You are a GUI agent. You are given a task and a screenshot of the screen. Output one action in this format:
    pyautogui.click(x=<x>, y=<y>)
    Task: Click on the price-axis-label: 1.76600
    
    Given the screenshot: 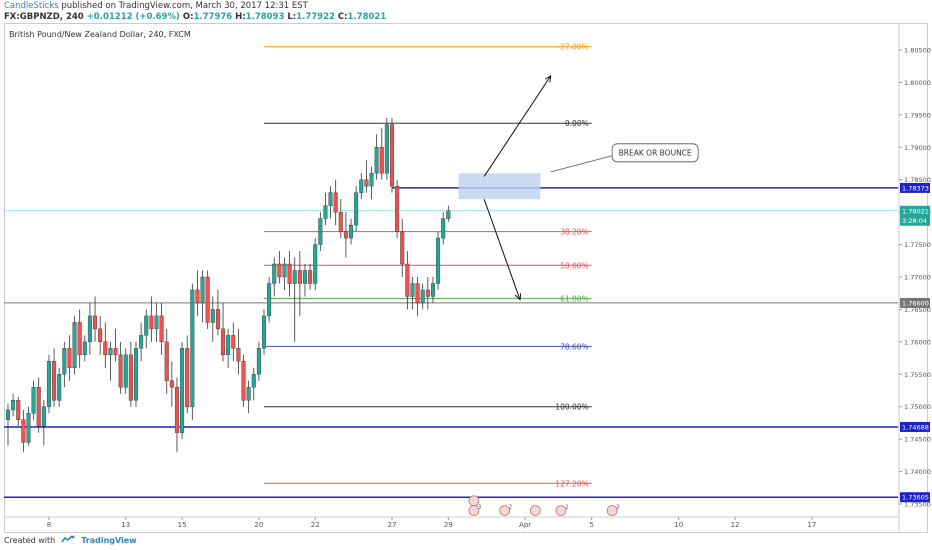 What is the action you would take?
    pyautogui.click(x=915, y=303)
    